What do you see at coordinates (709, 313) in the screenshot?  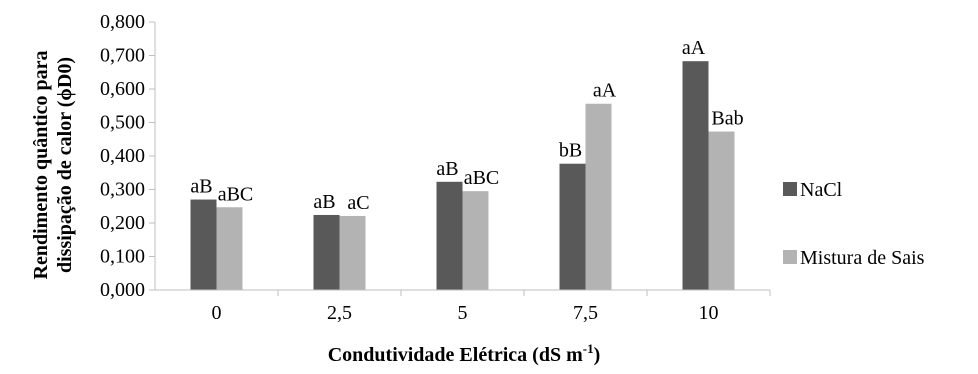 I see `x-tick-label: 10` at bounding box center [709, 313].